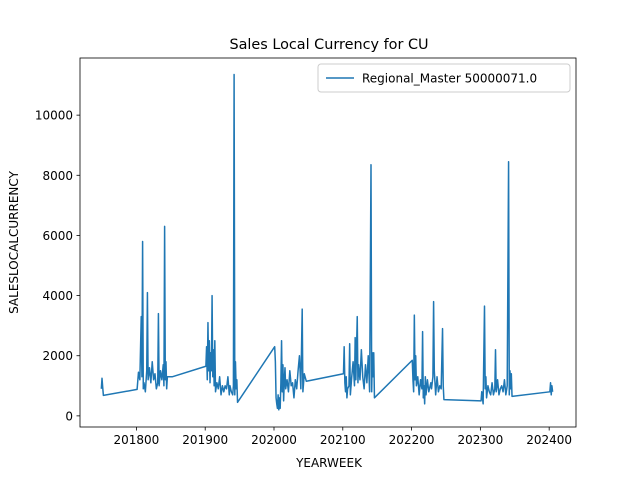 The height and width of the screenshot is (484, 640). Describe the element at coordinates (549, 440) in the screenshot. I see `x-tick-label: 202400` at that location.